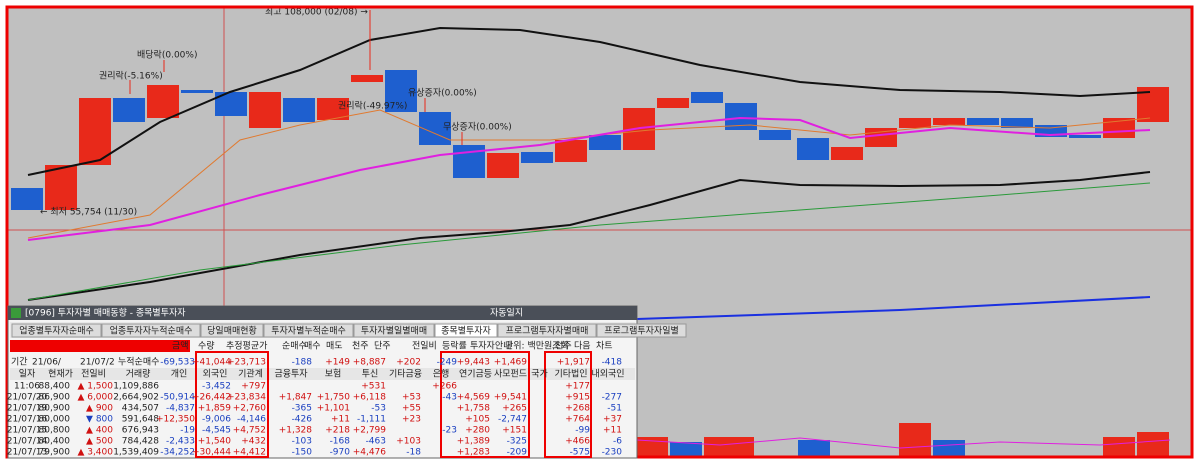 This screenshot has width=1200, height=461. I want to click on cell: 80,000, so click(55, 420).